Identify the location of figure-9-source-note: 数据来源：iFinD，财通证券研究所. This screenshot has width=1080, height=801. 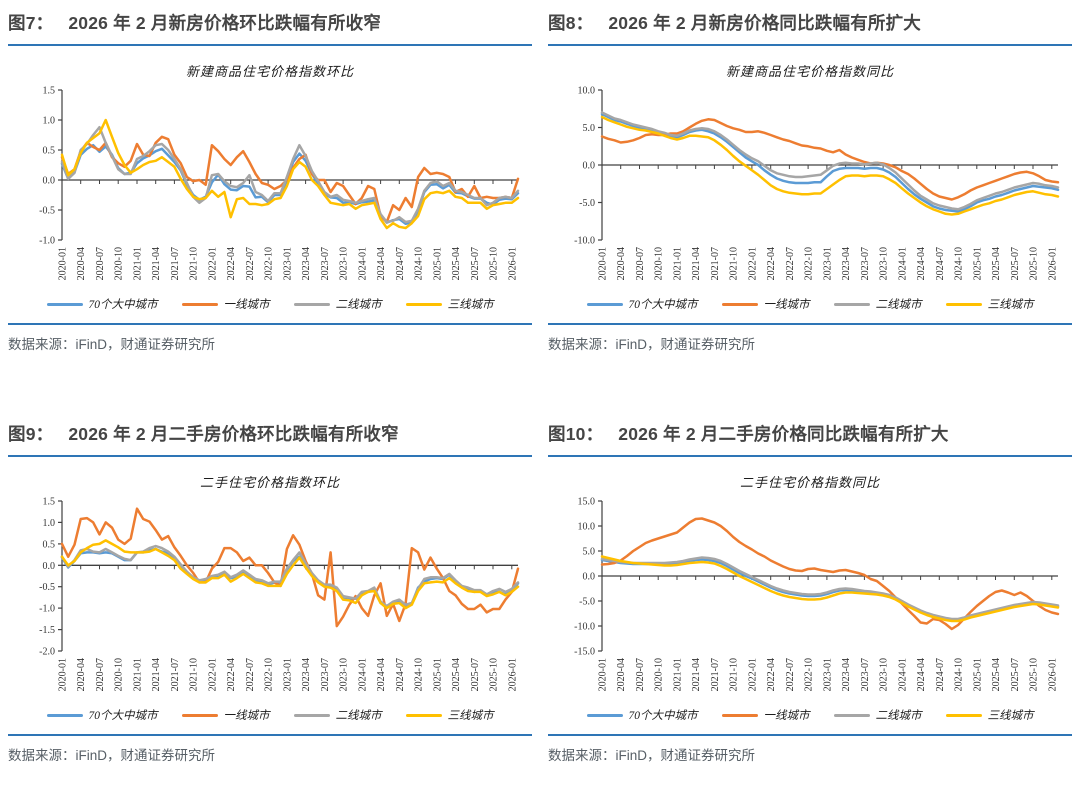
(112, 755).